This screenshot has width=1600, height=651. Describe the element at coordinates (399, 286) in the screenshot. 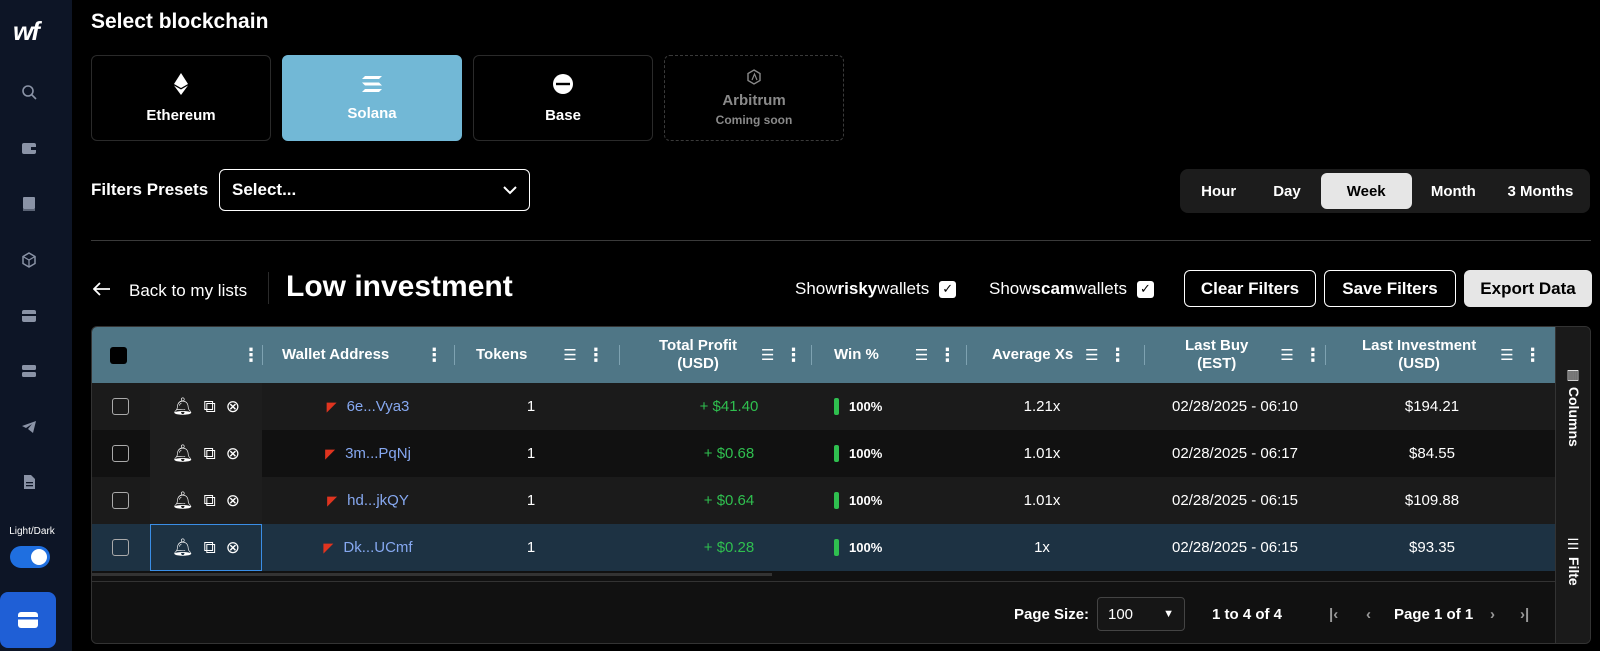

I see `list-title: Low investment` at that location.